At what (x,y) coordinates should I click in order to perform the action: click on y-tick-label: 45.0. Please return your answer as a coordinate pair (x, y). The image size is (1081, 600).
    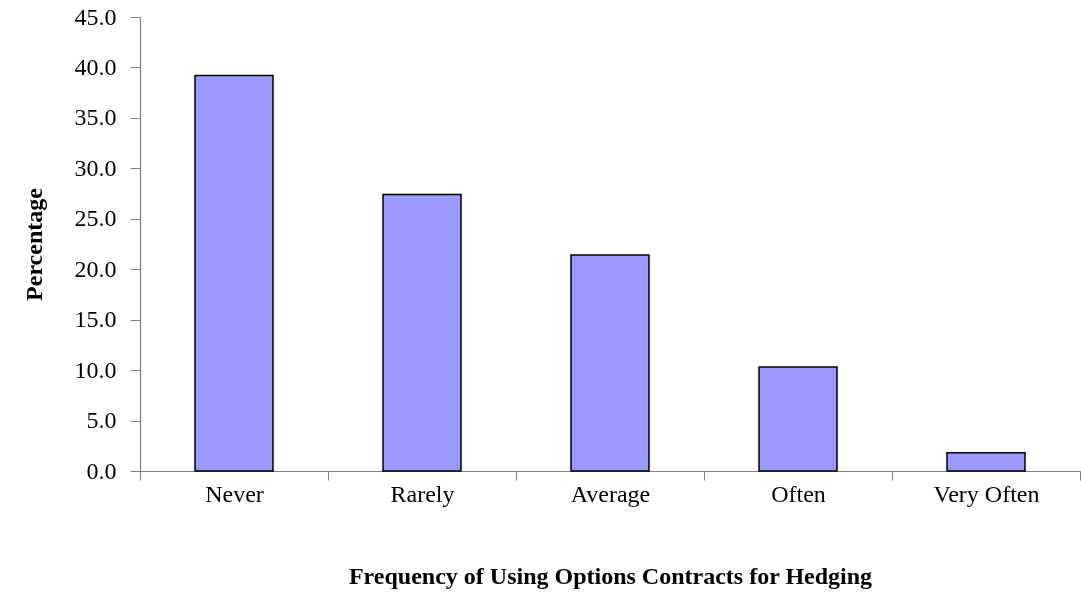
    Looking at the image, I should click on (95, 16).